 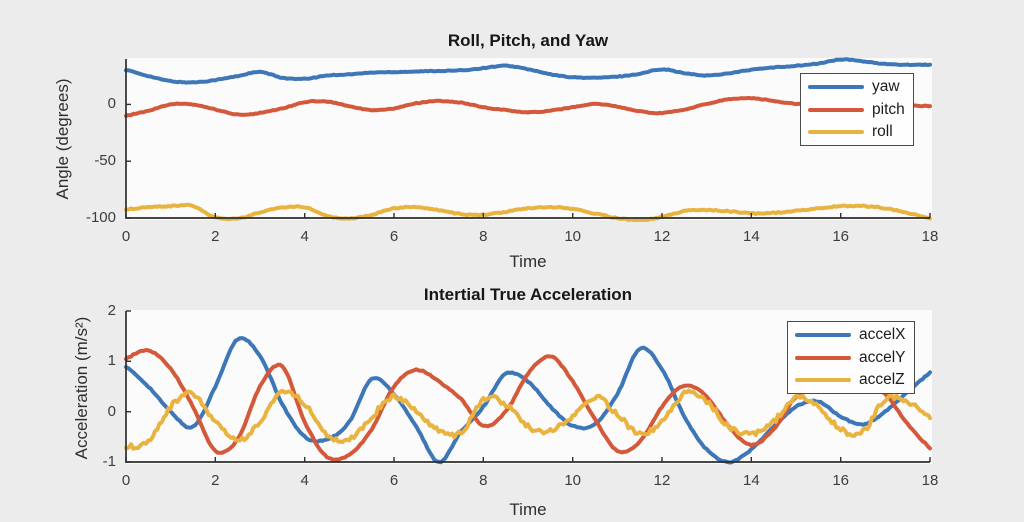 I want to click on legend-label: accelY, so click(x=882, y=357).